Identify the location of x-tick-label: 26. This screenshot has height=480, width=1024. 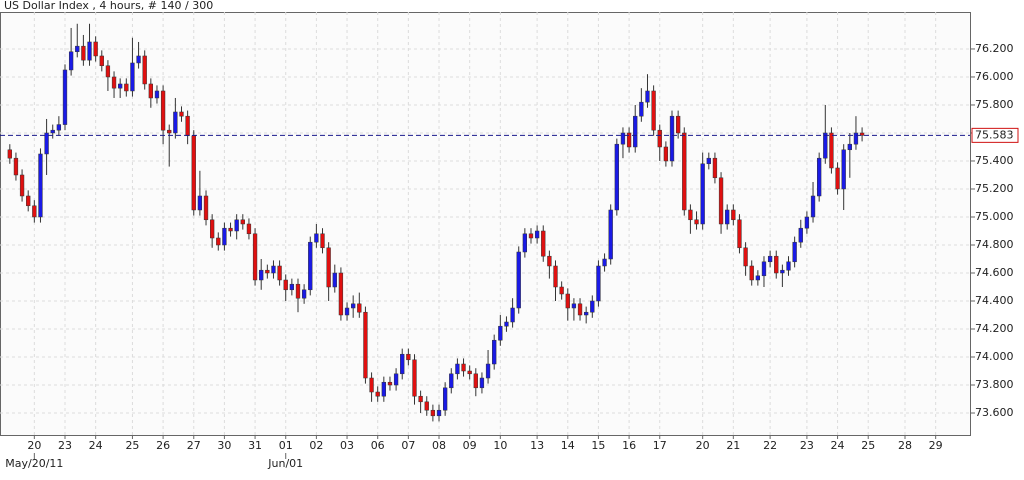
(163, 445).